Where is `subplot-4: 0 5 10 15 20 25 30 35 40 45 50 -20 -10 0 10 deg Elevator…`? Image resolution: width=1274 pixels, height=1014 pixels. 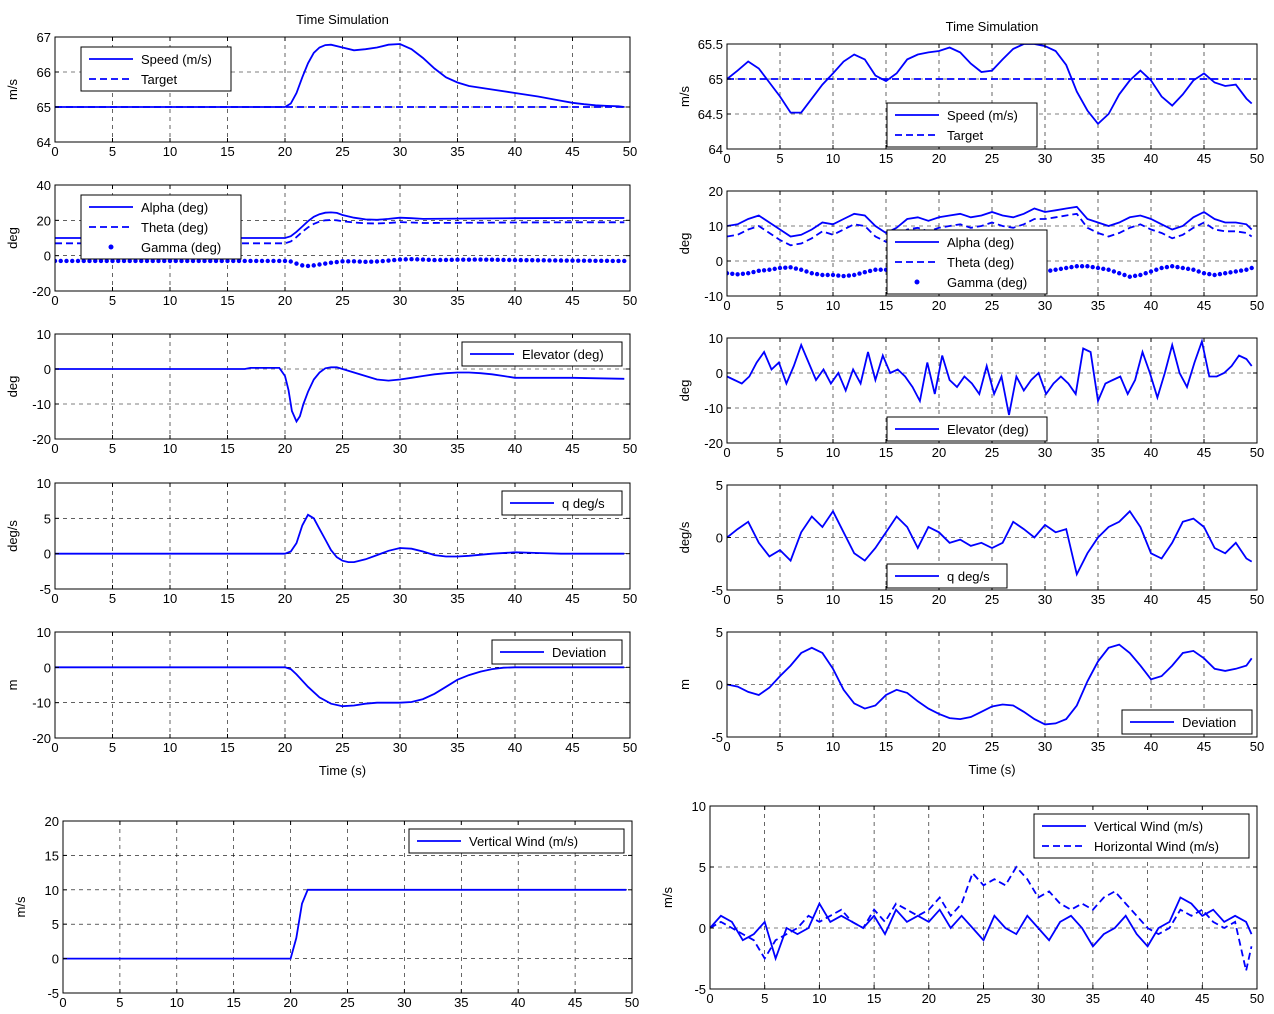
subplot-4: 0 5 10 15 20 25 30 35 40 45 50 -20 -10 0 10 deg Elevator… is located at coordinates (321, 391).